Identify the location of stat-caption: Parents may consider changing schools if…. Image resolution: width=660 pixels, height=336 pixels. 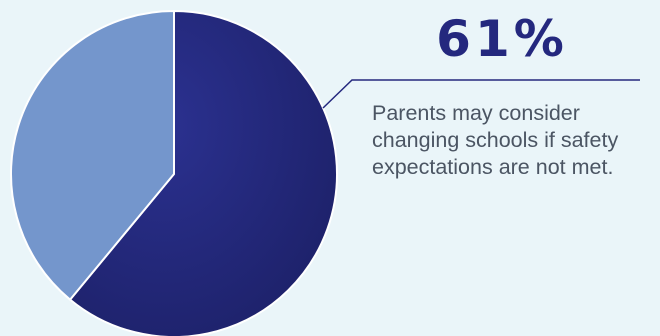
(495, 140).